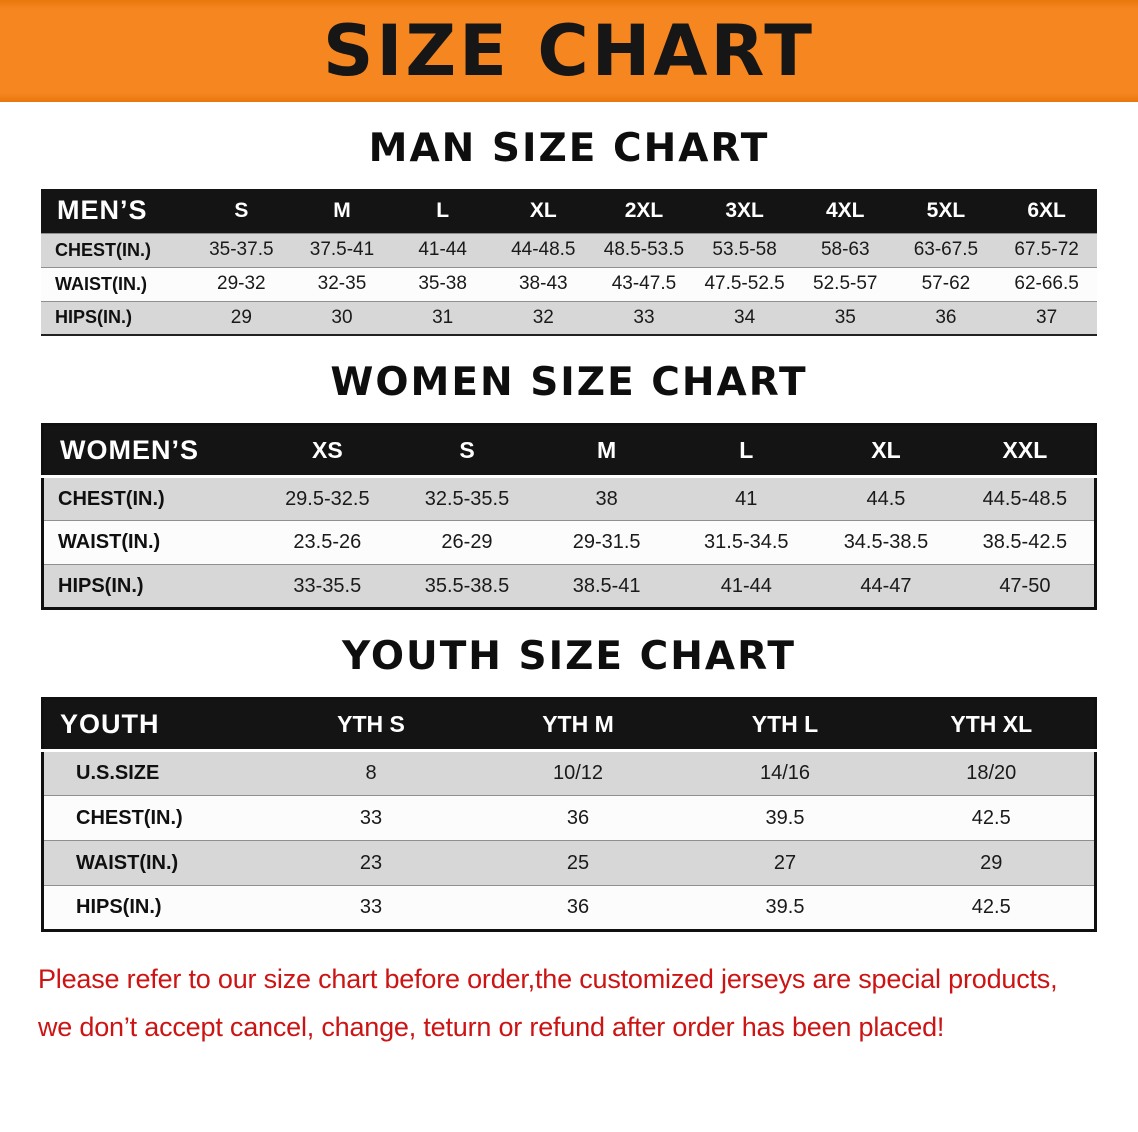 The width and height of the screenshot is (1138, 1132). Describe the element at coordinates (155, 725) in the screenshot. I see `table-title-cell: YOUTH` at that location.